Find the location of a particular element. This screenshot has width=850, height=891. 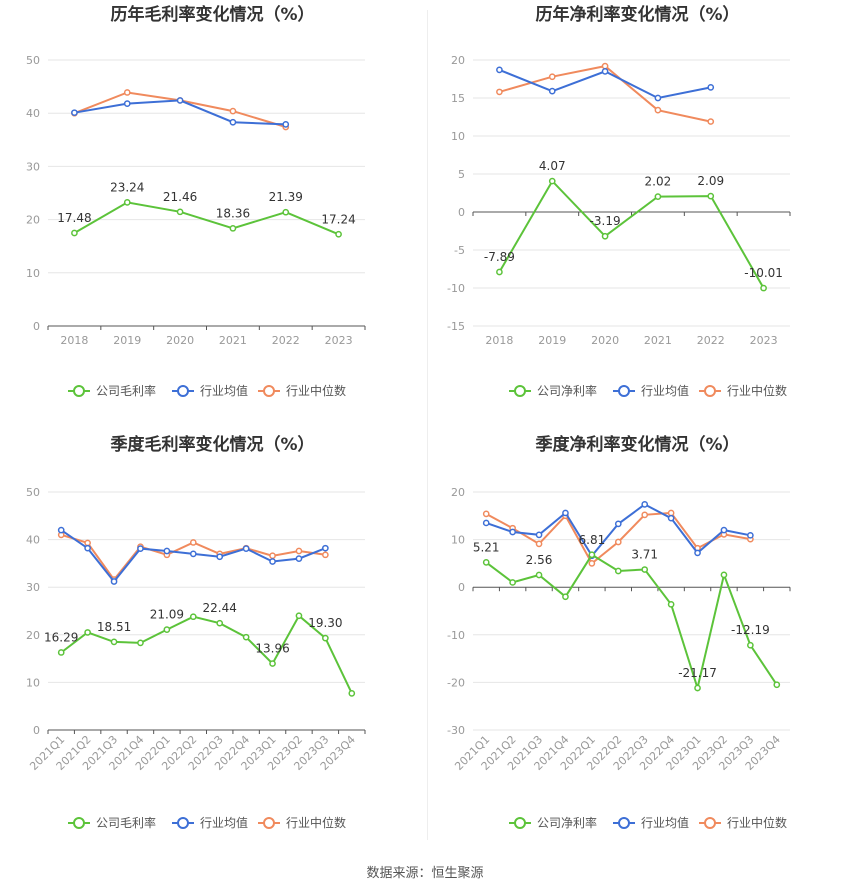

x-tick-label: 2023 is located at coordinates (339, 340).